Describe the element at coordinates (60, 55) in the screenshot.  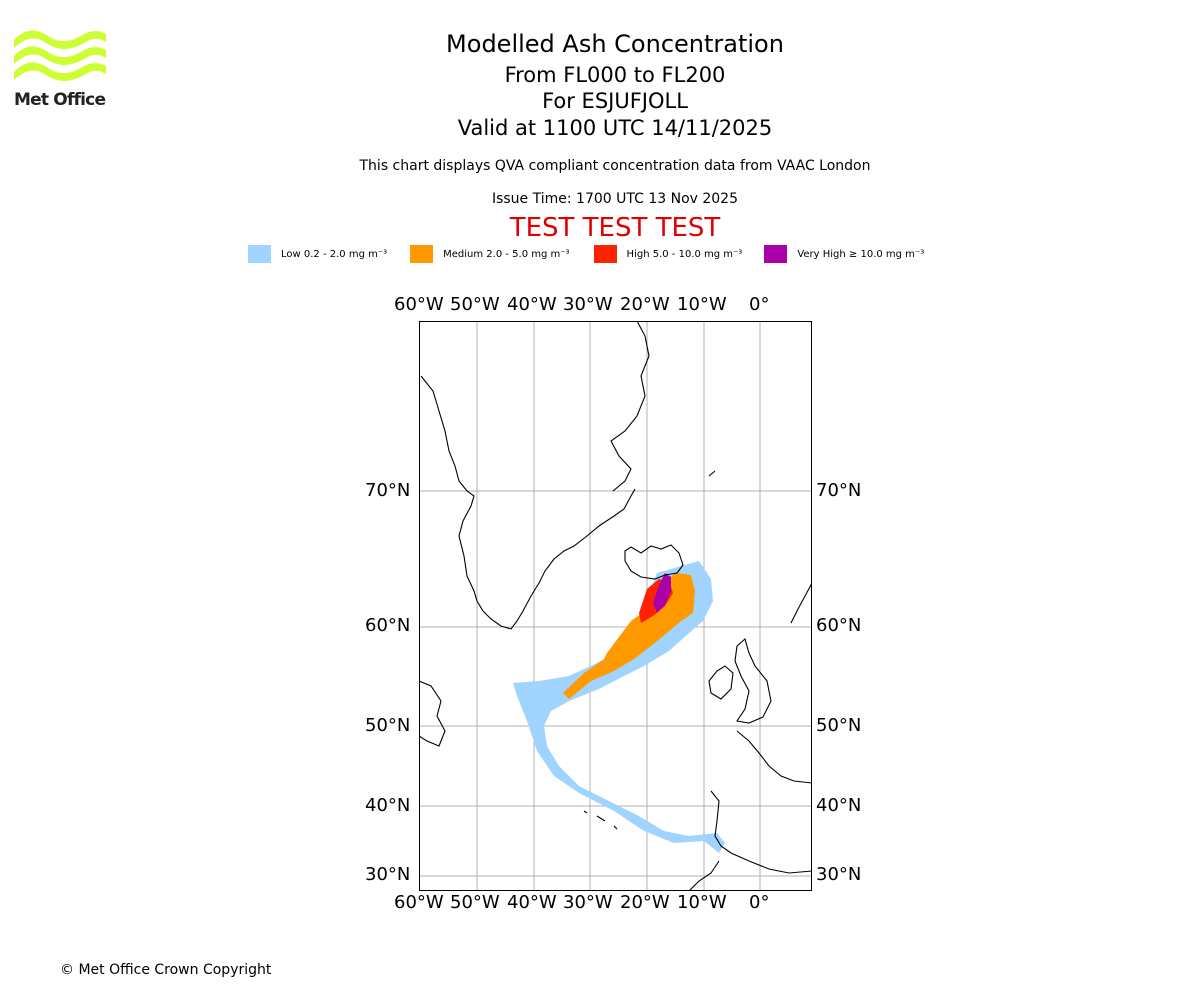
I see `met-office-wave-icon` at that location.